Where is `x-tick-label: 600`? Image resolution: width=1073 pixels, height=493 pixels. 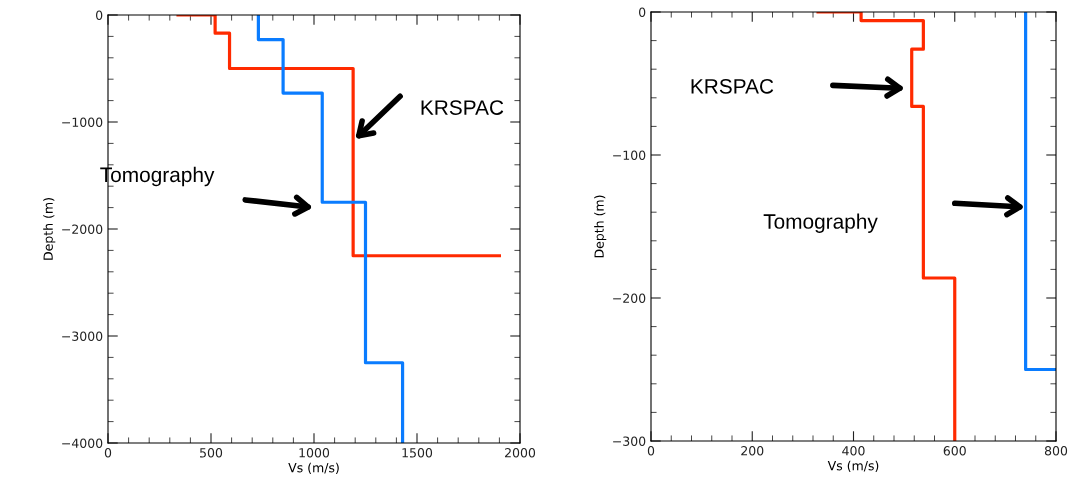 x-tick-label: 600 is located at coordinates (954, 451).